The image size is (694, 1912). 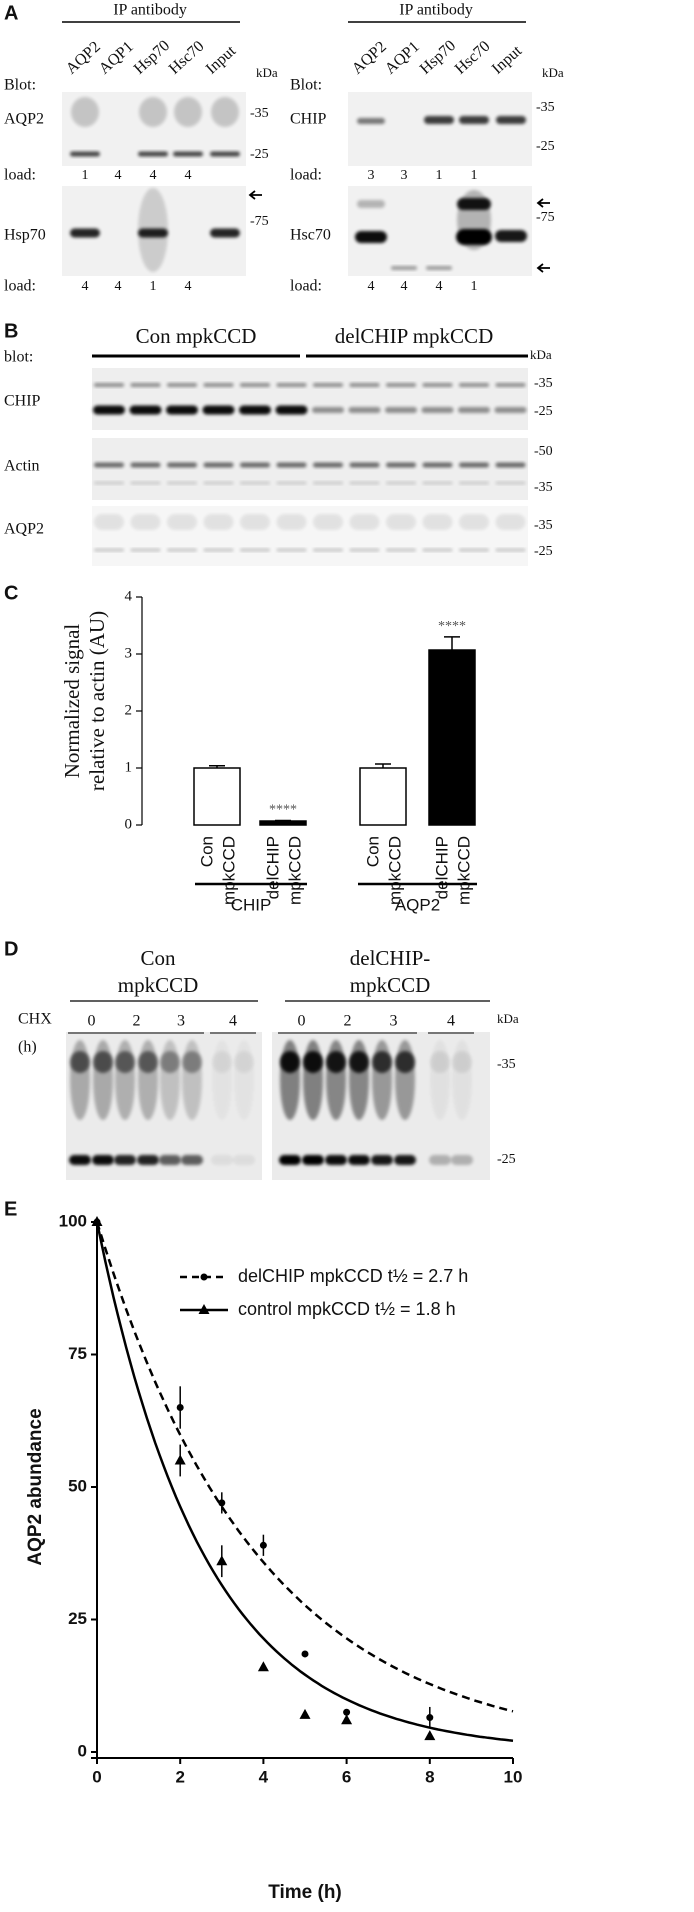 I want to click on lane-label: AQP2, so click(x=369, y=57).